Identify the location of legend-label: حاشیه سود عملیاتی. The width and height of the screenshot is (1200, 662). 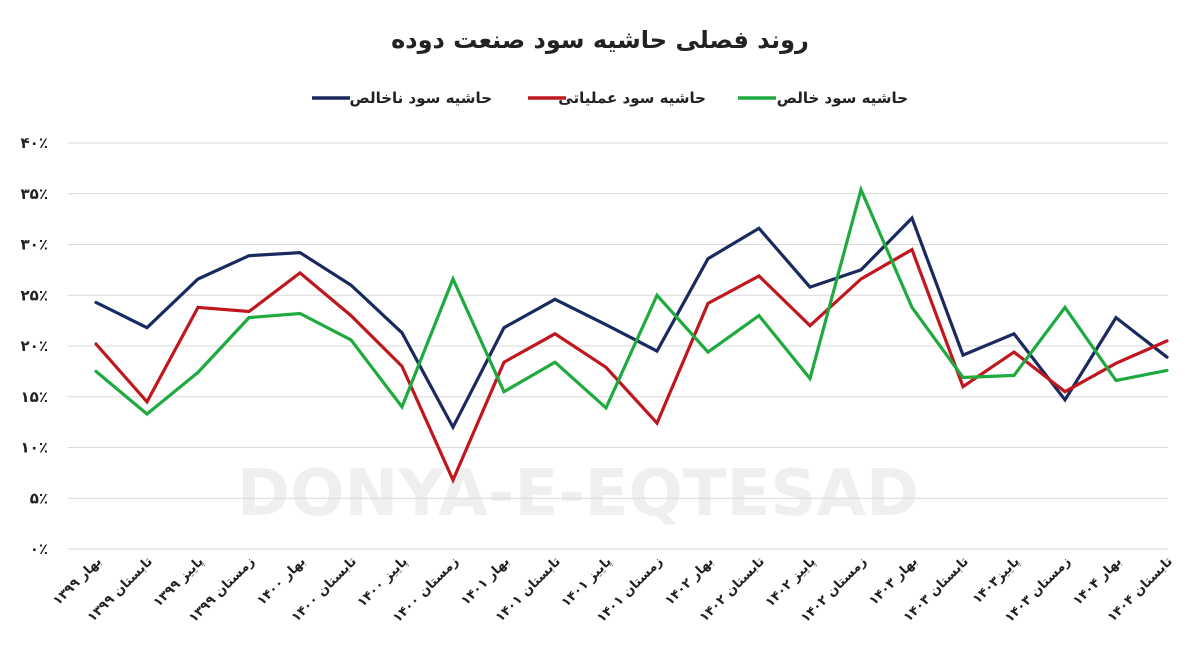
(632, 98).